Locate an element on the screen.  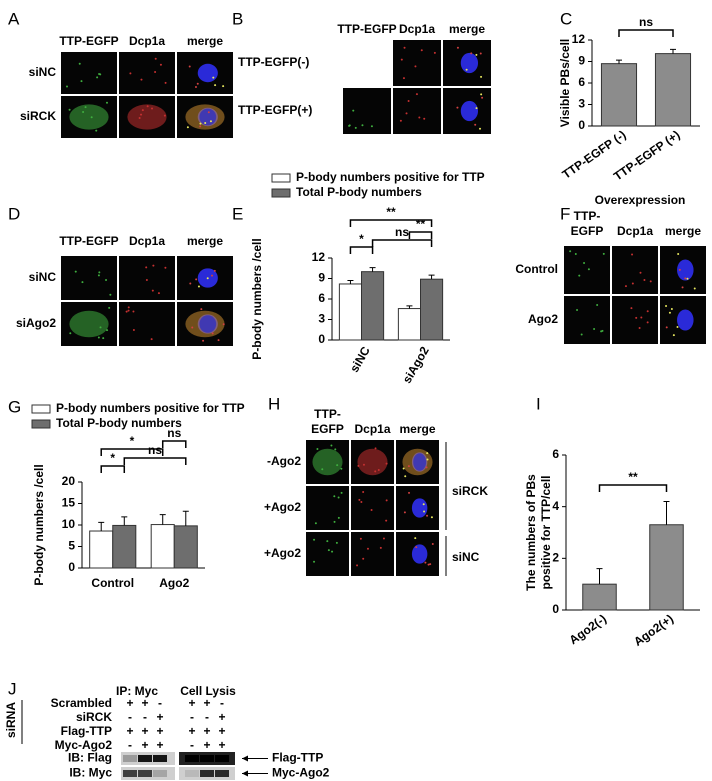
row-label: Myc-Ago2 is located at coordinates (84, 745).